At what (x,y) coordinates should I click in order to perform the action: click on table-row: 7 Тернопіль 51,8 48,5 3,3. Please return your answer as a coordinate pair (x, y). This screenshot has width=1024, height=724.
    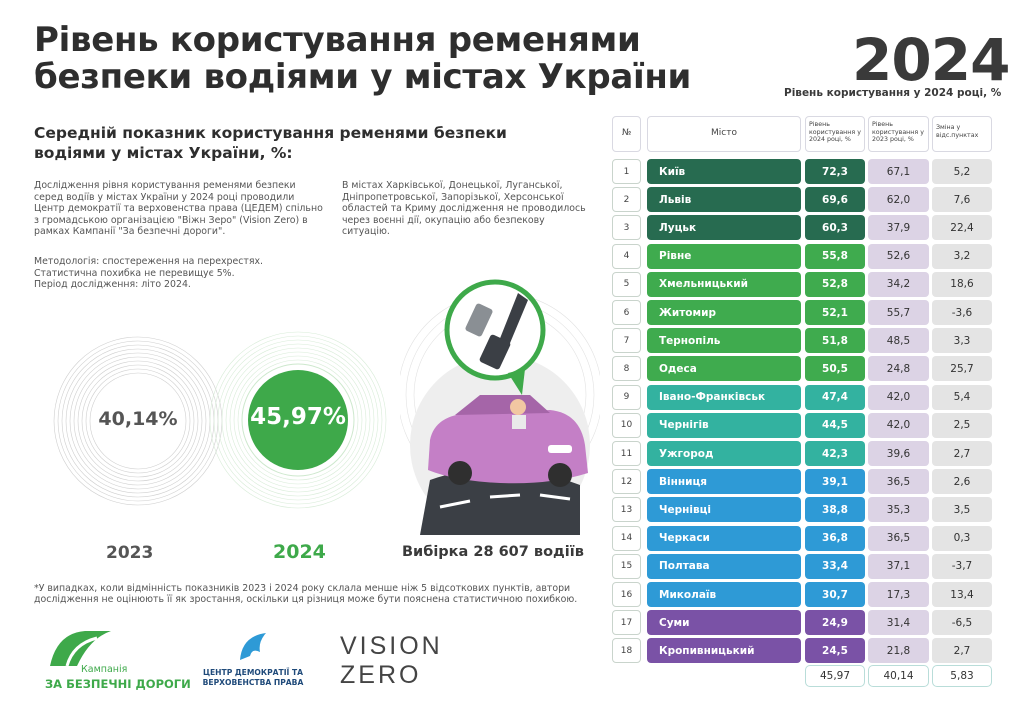
    Looking at the image, I should click on (802, 341).